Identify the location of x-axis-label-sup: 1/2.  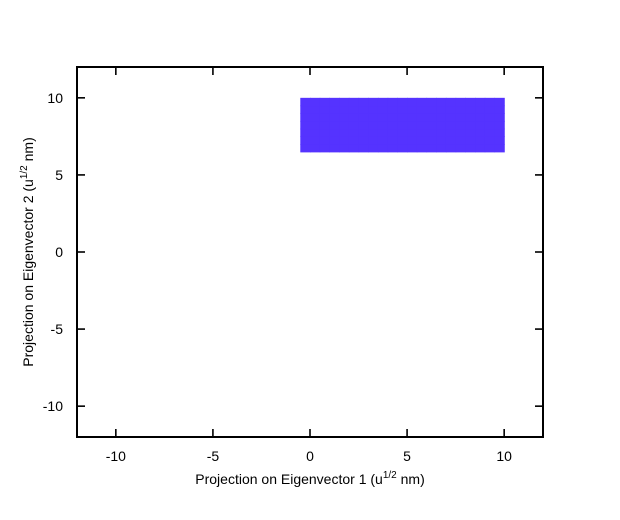
(390, 475).